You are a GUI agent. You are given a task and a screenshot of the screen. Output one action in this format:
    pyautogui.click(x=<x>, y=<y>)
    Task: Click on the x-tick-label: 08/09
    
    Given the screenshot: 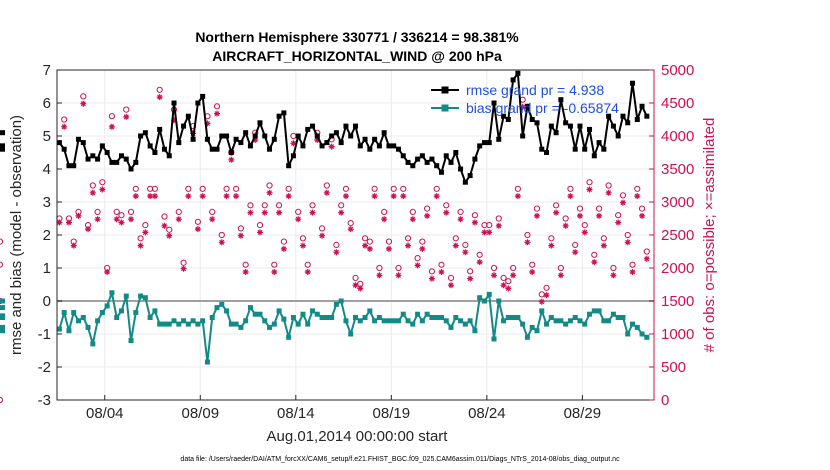 What is the action you would take?
    pyautogui.click(x=201, y=413)
    